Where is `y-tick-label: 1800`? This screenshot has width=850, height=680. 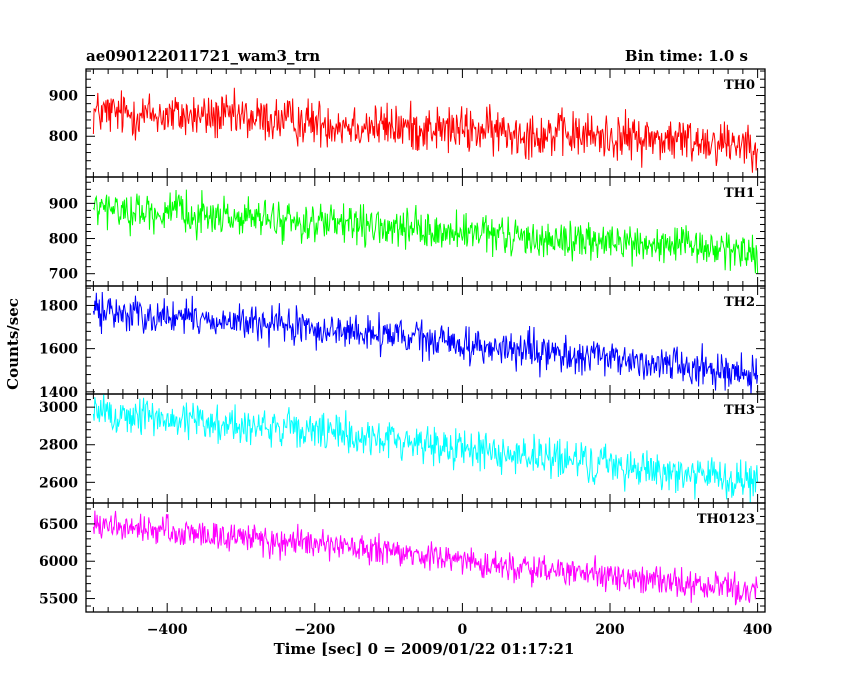
y-tick-label: 1800 is located at coordinates (58, 306).